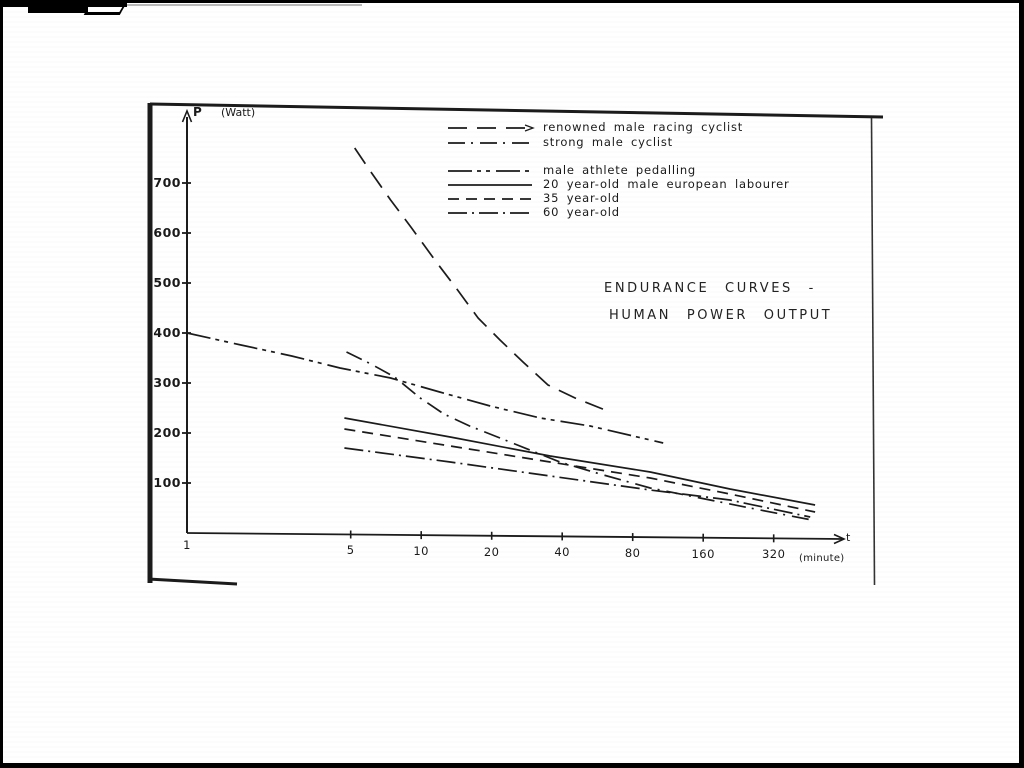 This screenshot has width=1024, height=768. Describe the element at coordinates (1021, 384) in the screenshot. I see `scan-frame-right` at that location.